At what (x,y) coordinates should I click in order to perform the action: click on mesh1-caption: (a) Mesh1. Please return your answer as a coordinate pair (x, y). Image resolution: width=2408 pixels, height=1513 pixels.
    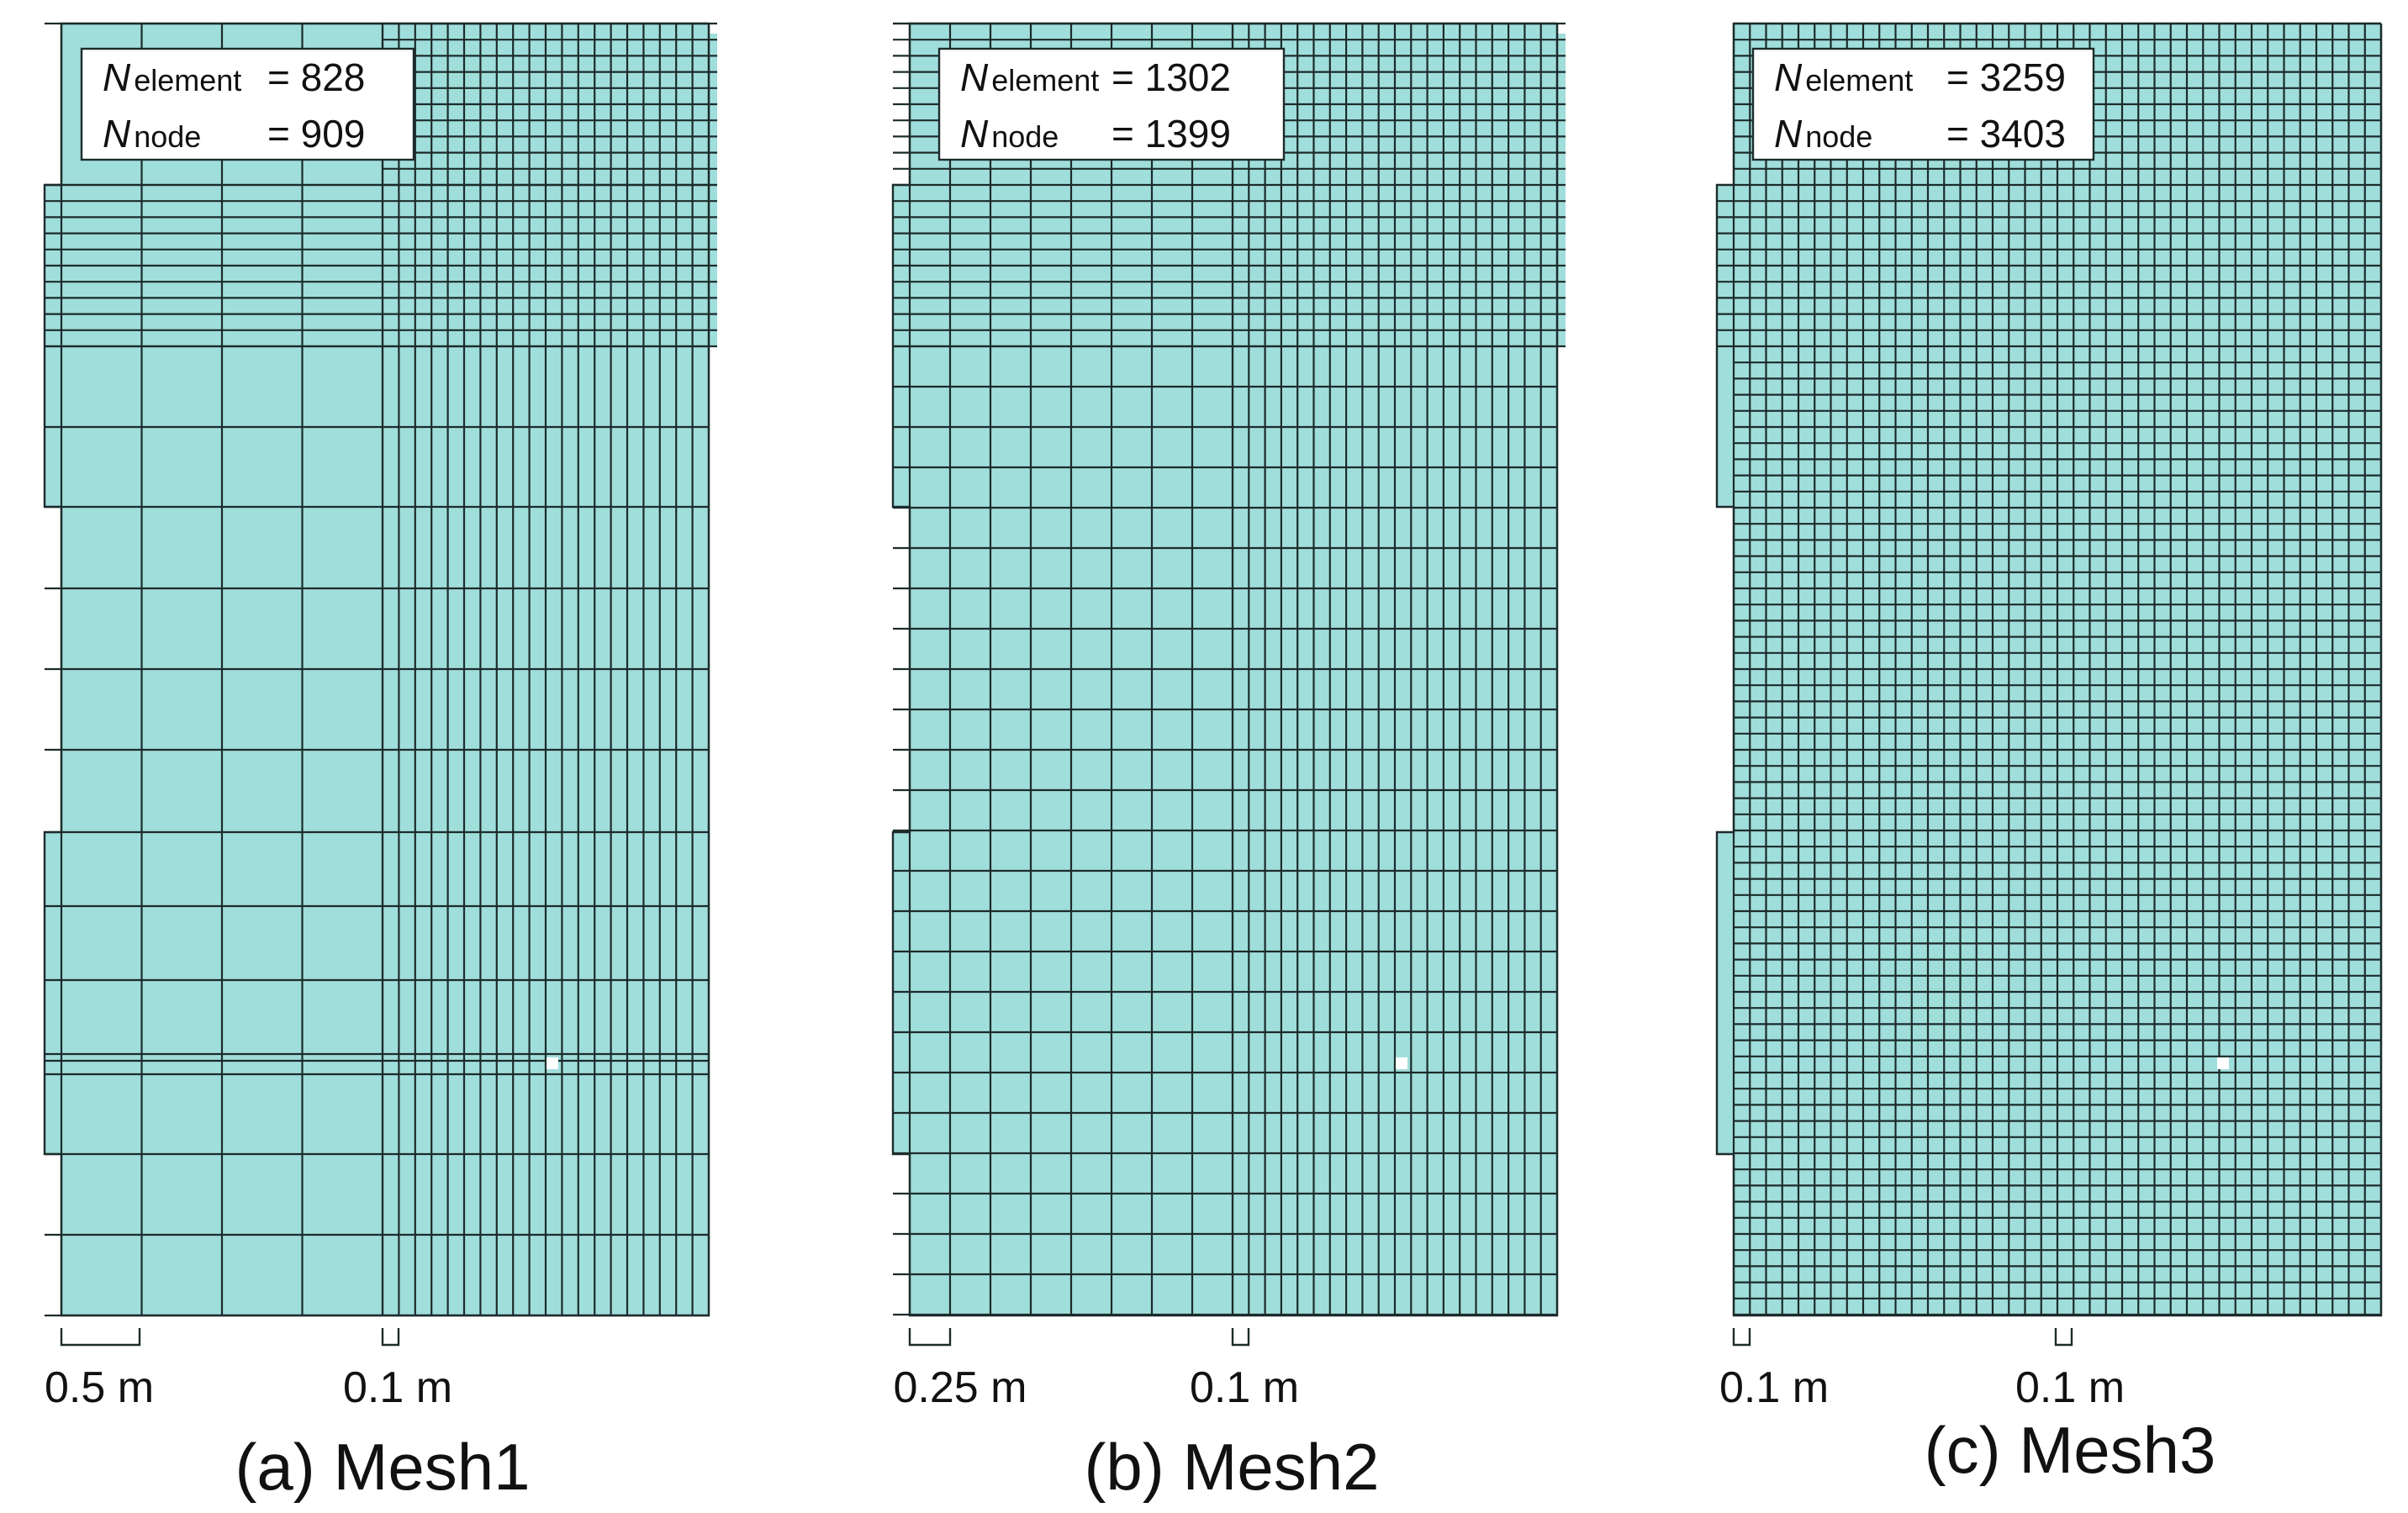
    Looking at the image, I should click on (382, 1467).